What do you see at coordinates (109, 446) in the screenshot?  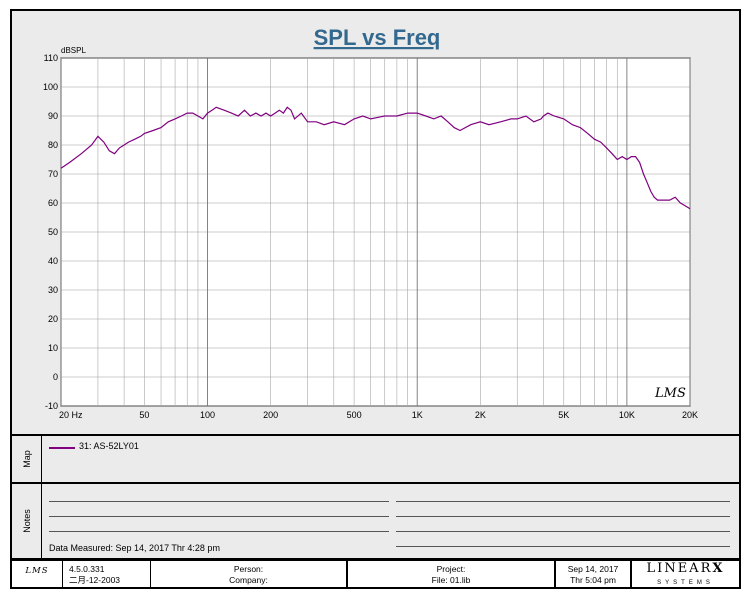 I see `legend-entry: 31: AS-52LY01` at bounding box center [109, 446].